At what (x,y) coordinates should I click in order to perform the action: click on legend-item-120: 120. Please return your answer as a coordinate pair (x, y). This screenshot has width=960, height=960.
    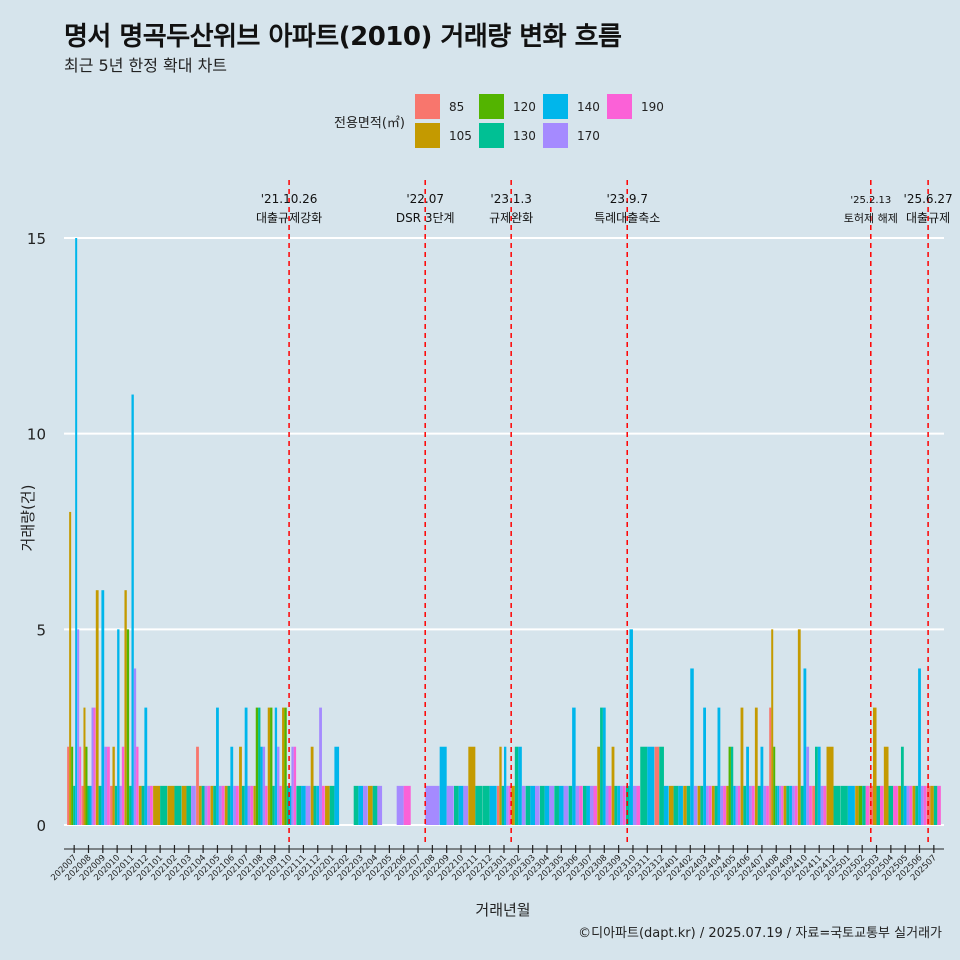
    Looking at the image, I should click on (510, 106).